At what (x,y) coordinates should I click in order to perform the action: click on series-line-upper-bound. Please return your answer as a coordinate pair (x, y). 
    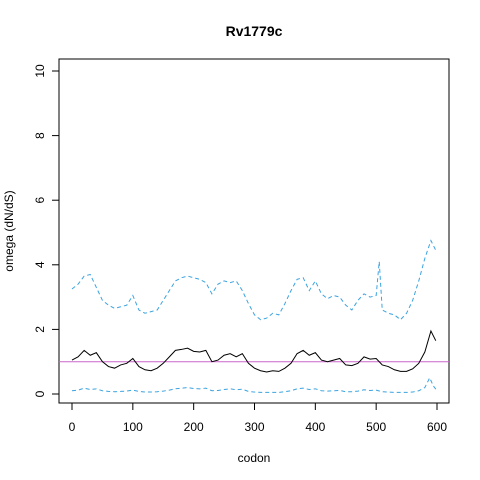
    Looking at the image, I should click on (254, 280).